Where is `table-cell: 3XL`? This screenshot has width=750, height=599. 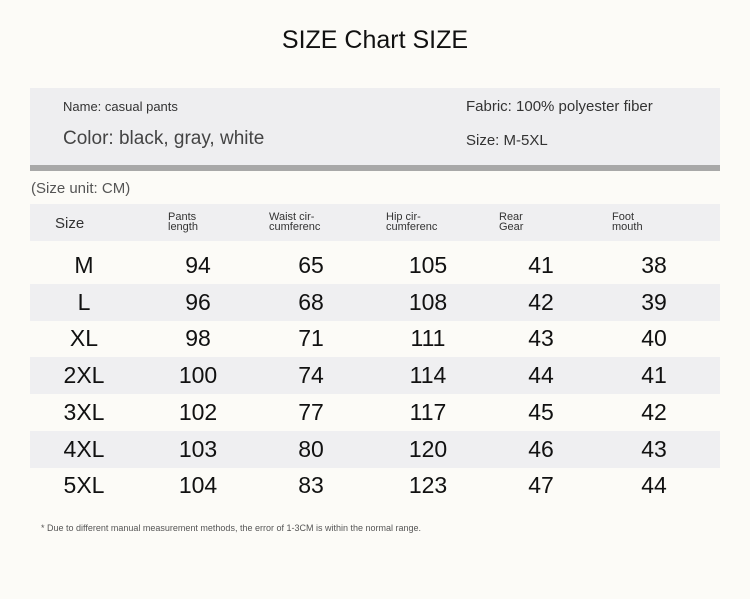
table-cell: 3XL is located at coordinates (84, 411).